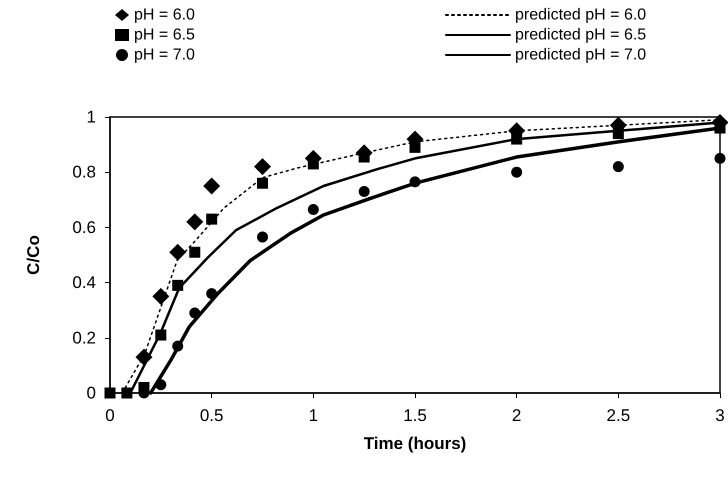  What do you see at coordinates (720, 415) in the screenshot?
I see `x-tick-label: 3` at bounding box center [720, 415].